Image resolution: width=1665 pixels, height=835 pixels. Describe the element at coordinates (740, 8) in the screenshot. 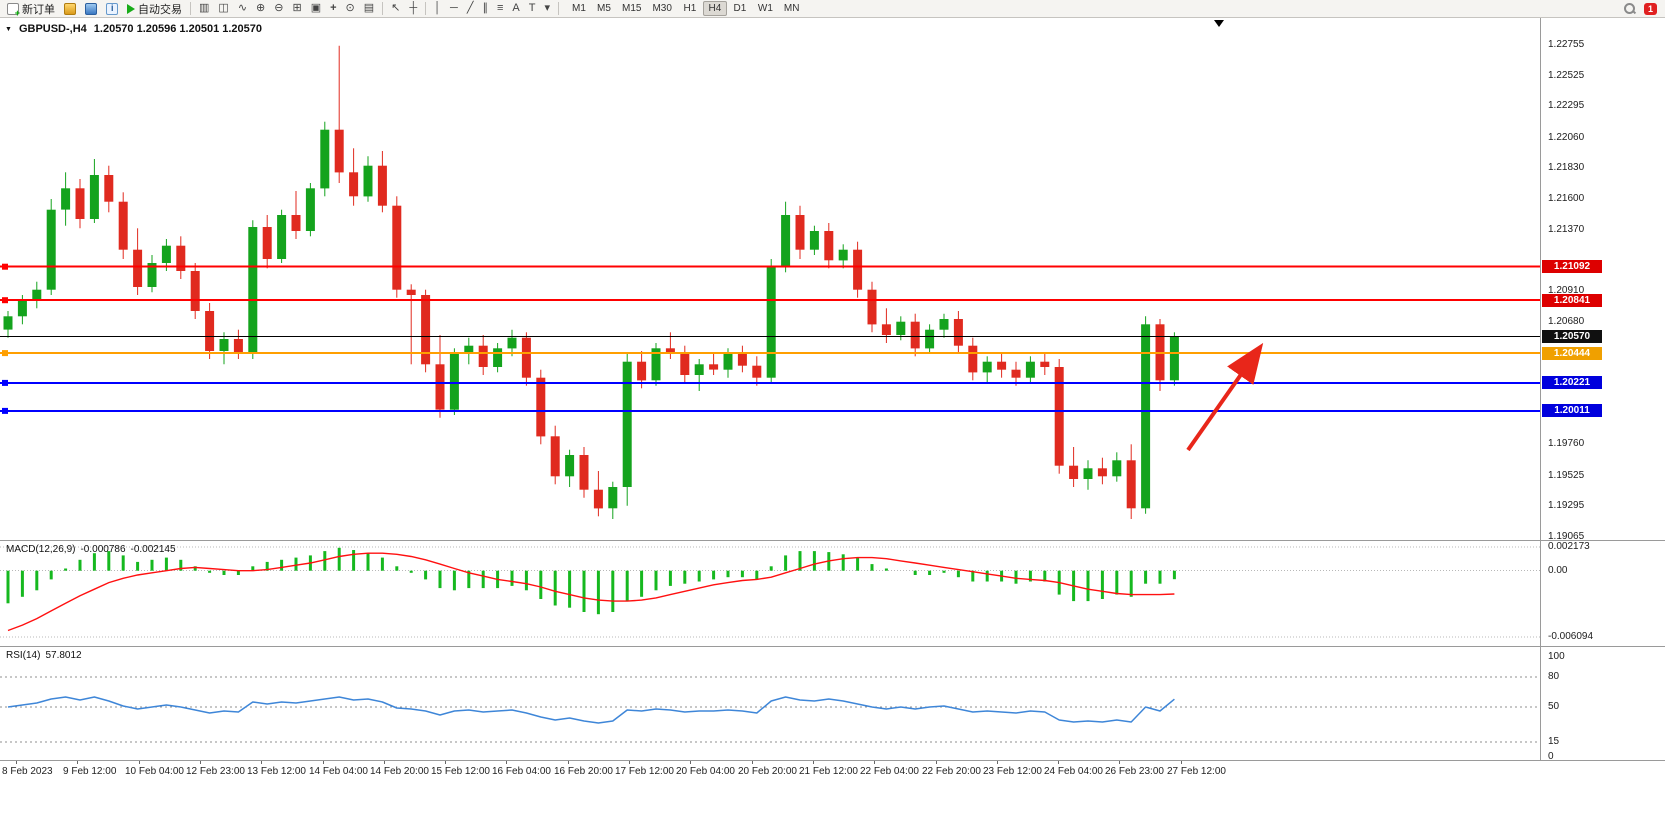

I see `timeframe-button-D1: D1` at that location.